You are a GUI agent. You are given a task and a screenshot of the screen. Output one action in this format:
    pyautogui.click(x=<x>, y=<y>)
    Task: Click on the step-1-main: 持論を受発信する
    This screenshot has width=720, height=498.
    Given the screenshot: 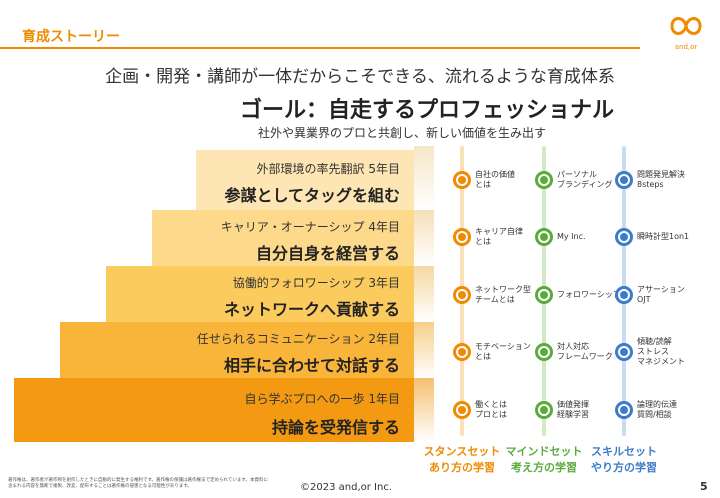 What is the action you would take?
    pyautogui.click(x=335, y=427)
    